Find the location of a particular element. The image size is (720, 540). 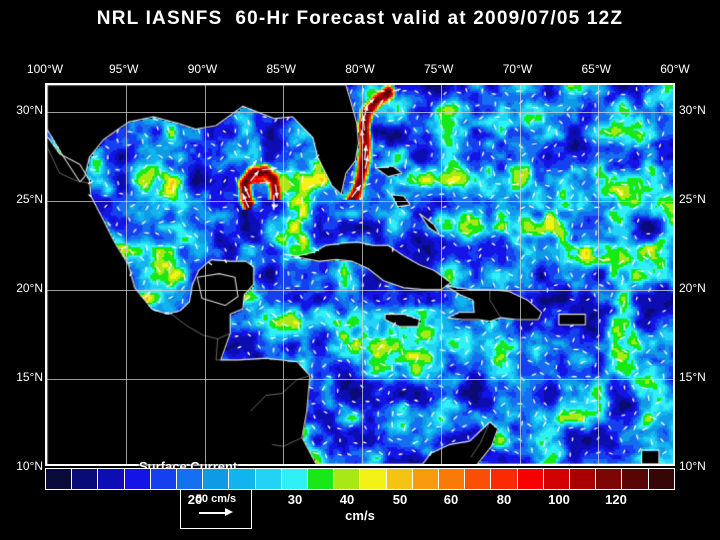

colorbar-tick-labels: 20 30 40 50 60 80 100 120 is located at coordinates (360, 501).